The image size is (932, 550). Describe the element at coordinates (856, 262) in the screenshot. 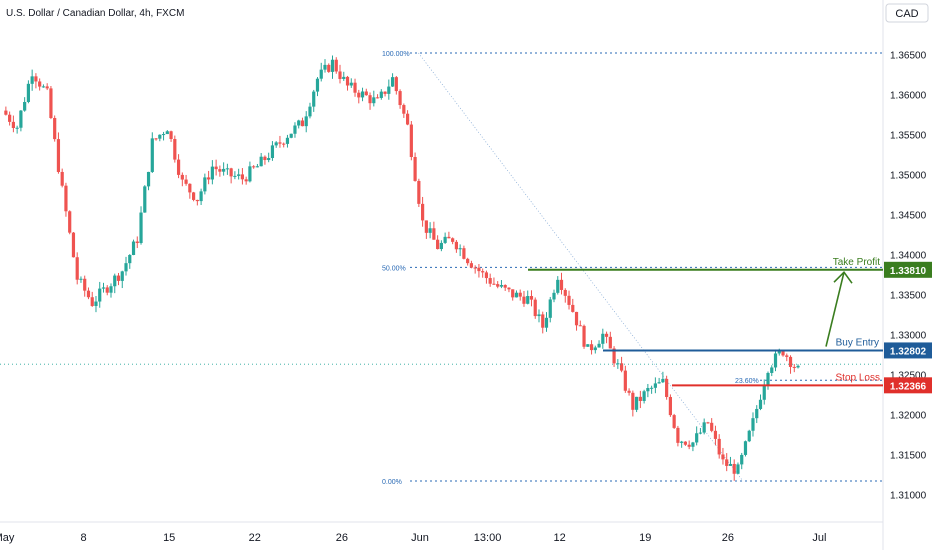

I see `take-profit-label: Take Profit` at that location.